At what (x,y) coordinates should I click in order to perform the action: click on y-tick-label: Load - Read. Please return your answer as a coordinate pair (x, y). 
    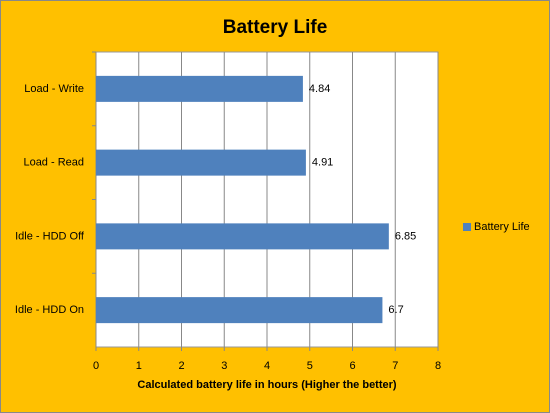
    Looking at the image, I should click on (53, 163).